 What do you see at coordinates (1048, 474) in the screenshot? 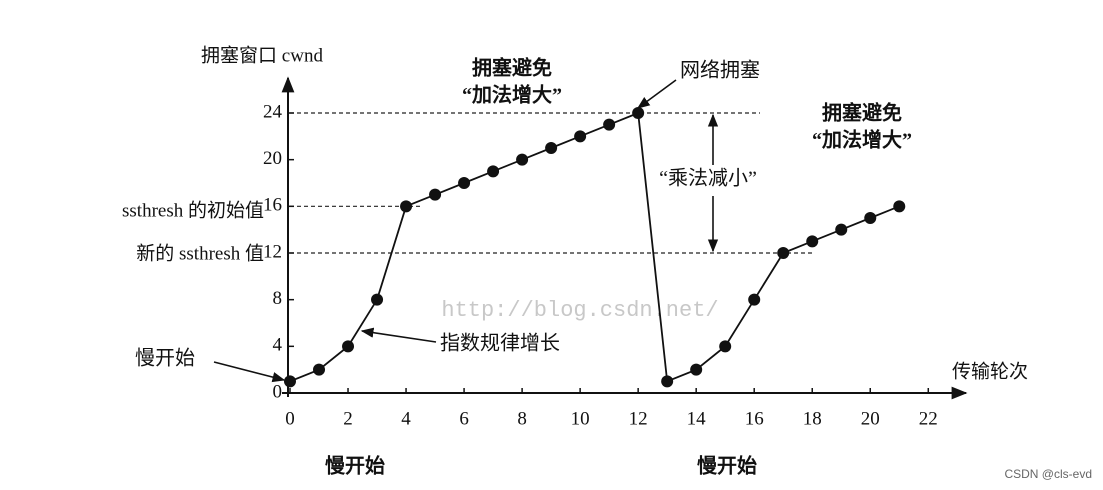
I see `credit: CSDN @cls-evd` at bounding box center [1048, 474].